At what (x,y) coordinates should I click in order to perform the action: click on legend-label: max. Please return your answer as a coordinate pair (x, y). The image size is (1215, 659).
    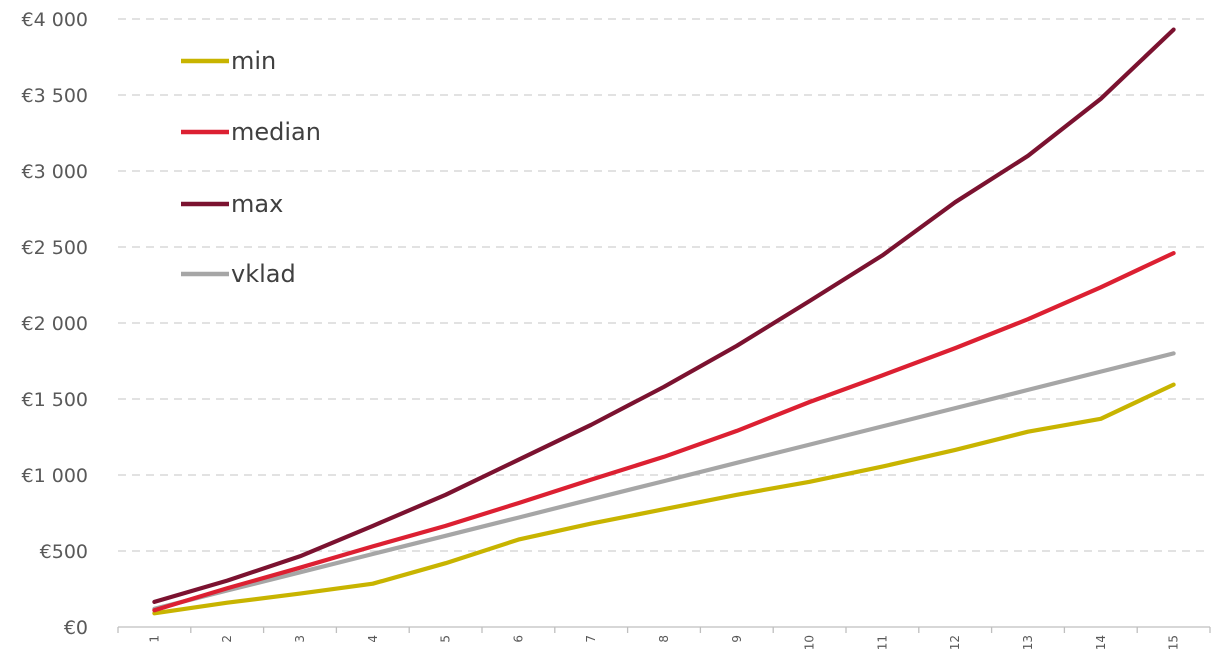
    Looking at the image, I should click on (257, 204).